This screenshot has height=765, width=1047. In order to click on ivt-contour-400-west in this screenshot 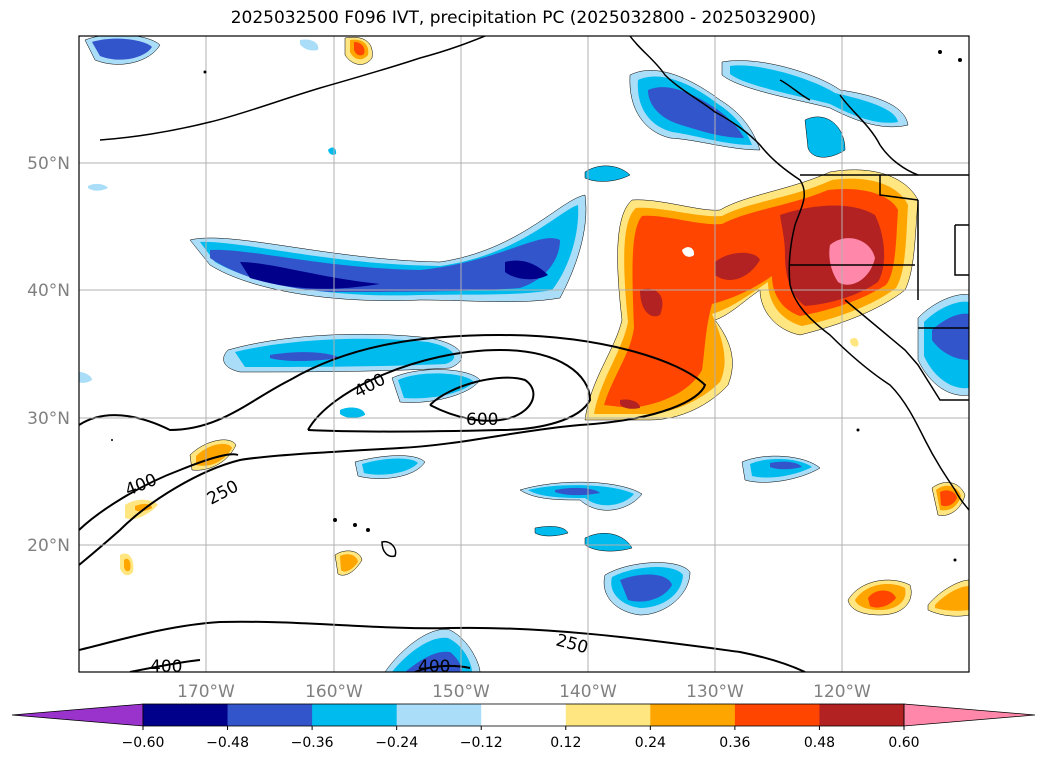, I will do `click(159, 492)`.